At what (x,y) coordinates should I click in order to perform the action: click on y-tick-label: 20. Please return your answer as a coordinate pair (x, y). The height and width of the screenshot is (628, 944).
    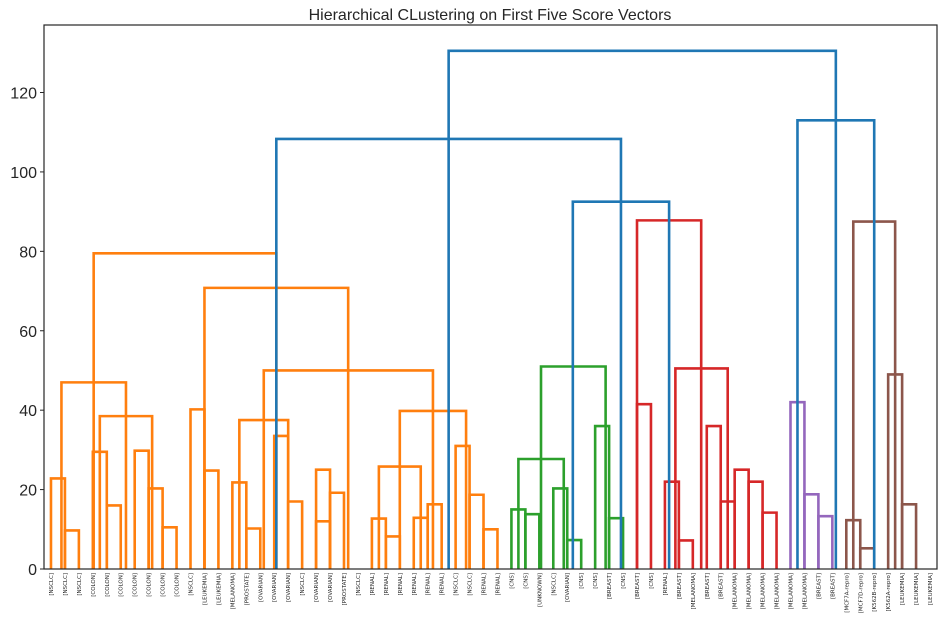
    Looking at the image, I should click on (28, 491).